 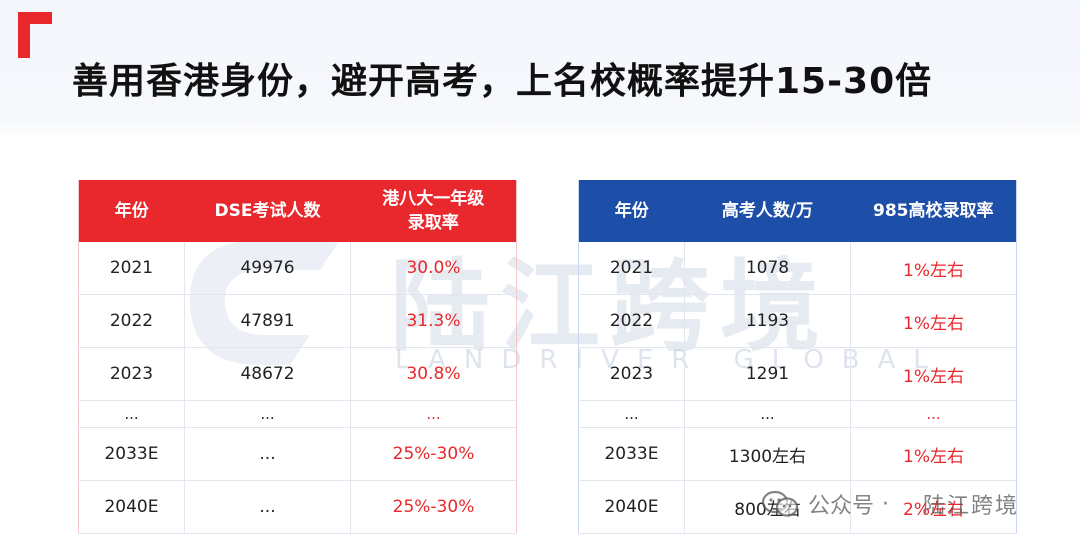 I want to click on table-row: 2040E 800左右 2%左右, so click(x=797, y=507).